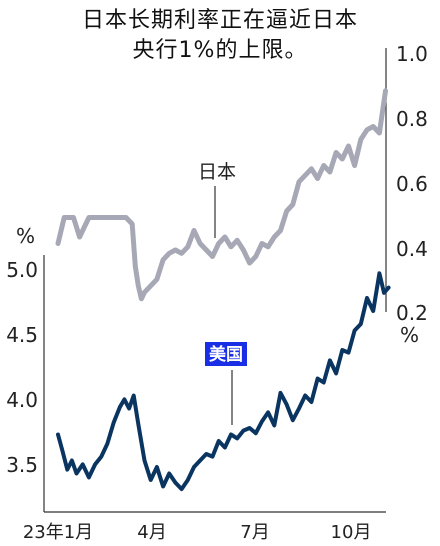  I want to click on us-series-label: 美国, so click(226, 354).